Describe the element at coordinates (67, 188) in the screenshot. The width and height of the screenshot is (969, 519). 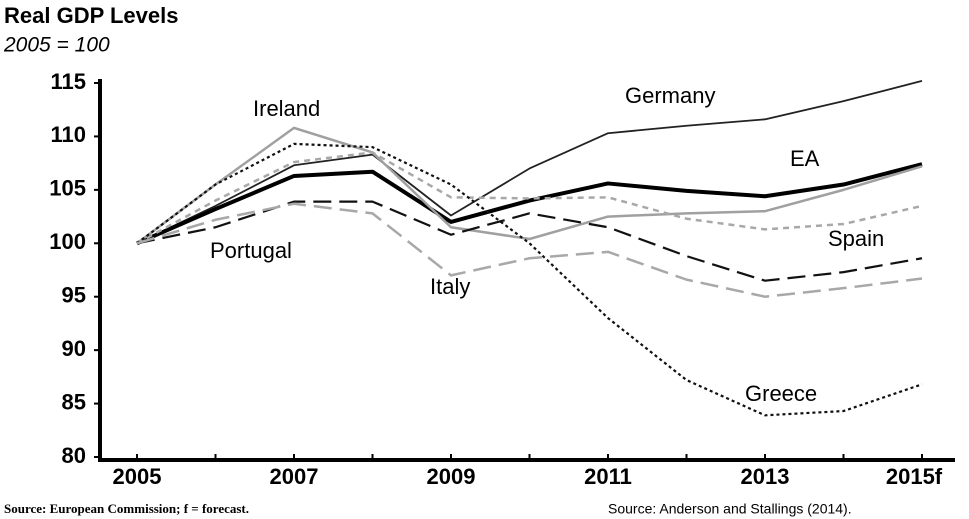
I see `y-tick-label: 105` at that location.